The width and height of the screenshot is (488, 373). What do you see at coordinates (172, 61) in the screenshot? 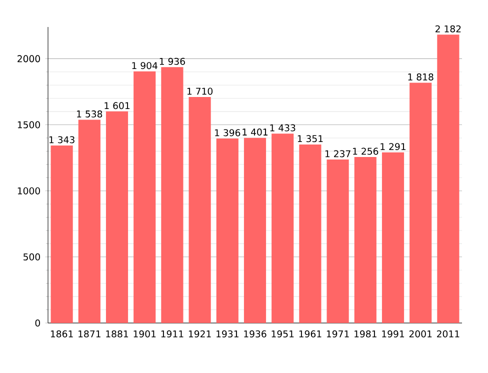
I see `data-label: 1 936` at bounding box center [172, 61].